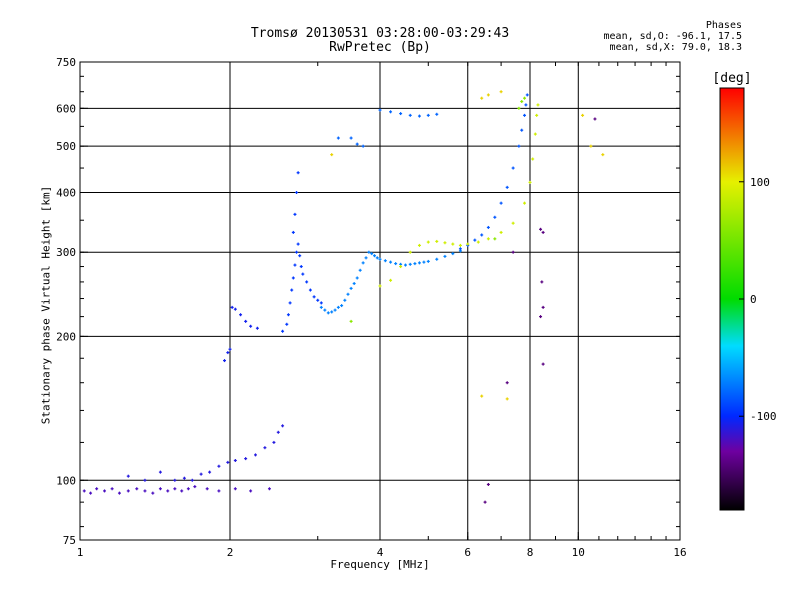  I want to click on x-tick-label: 1, so click(80, 552).